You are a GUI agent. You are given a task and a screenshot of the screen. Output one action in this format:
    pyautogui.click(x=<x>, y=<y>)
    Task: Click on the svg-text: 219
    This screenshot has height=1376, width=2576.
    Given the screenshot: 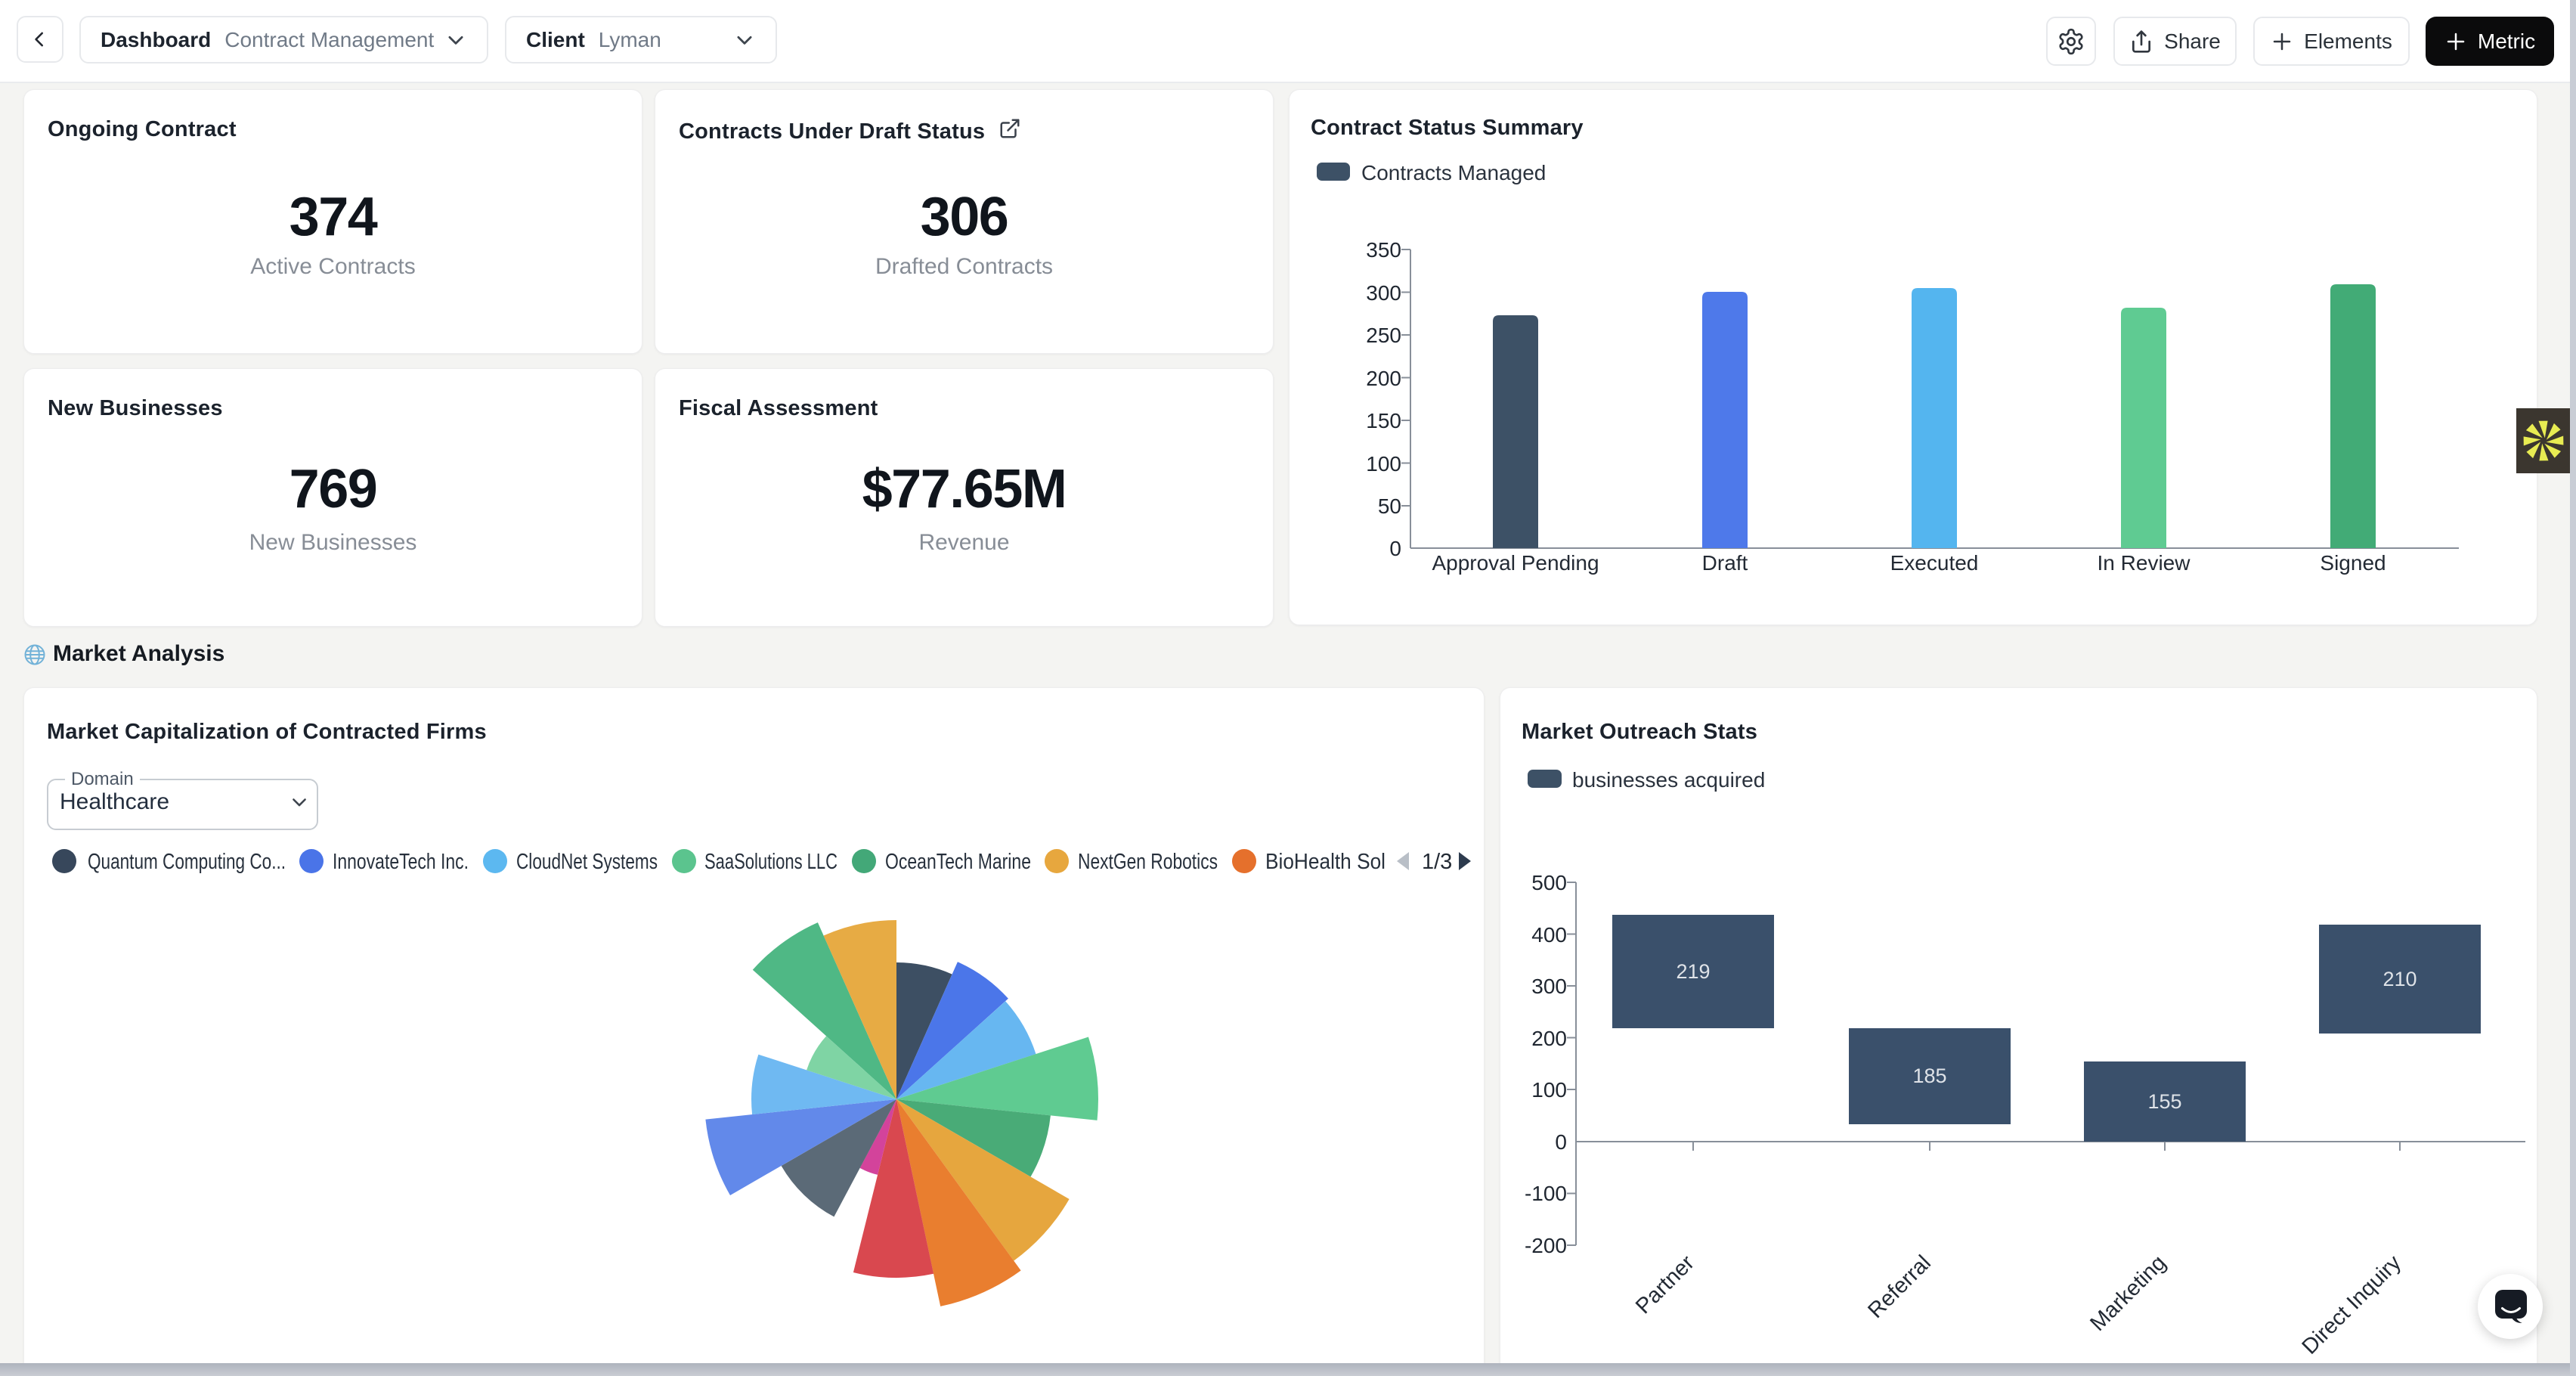 What is the action you would take?
    pyautogui.click(x=1693, y=971)
    